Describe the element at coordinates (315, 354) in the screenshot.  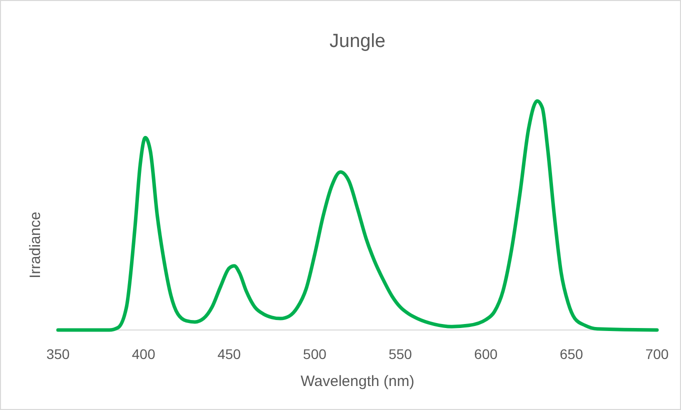
I see `x-tick-label: 500` at that location.